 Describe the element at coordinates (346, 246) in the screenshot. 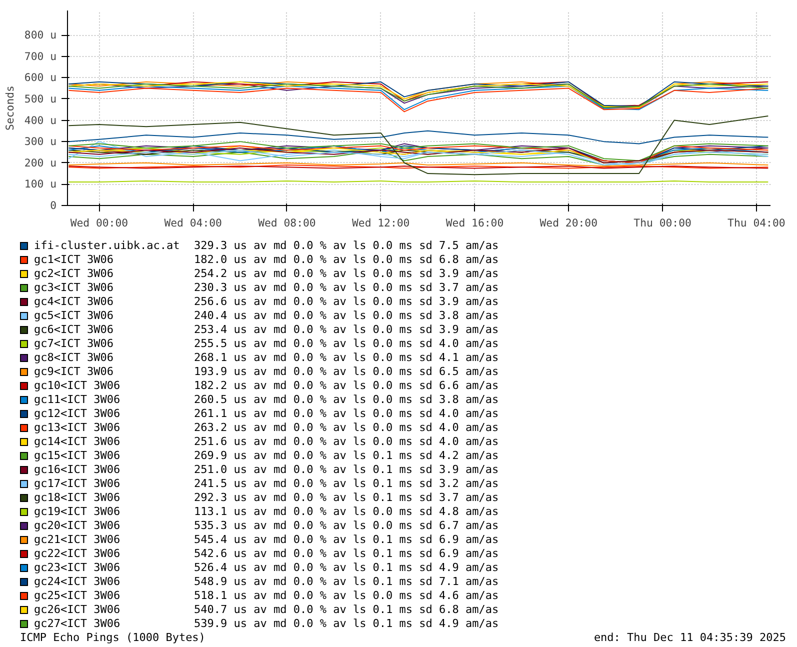

I see `text: 329.3 us av md 0.0 % av ls 0.0 ms sd 7.5 am/as` at that location.